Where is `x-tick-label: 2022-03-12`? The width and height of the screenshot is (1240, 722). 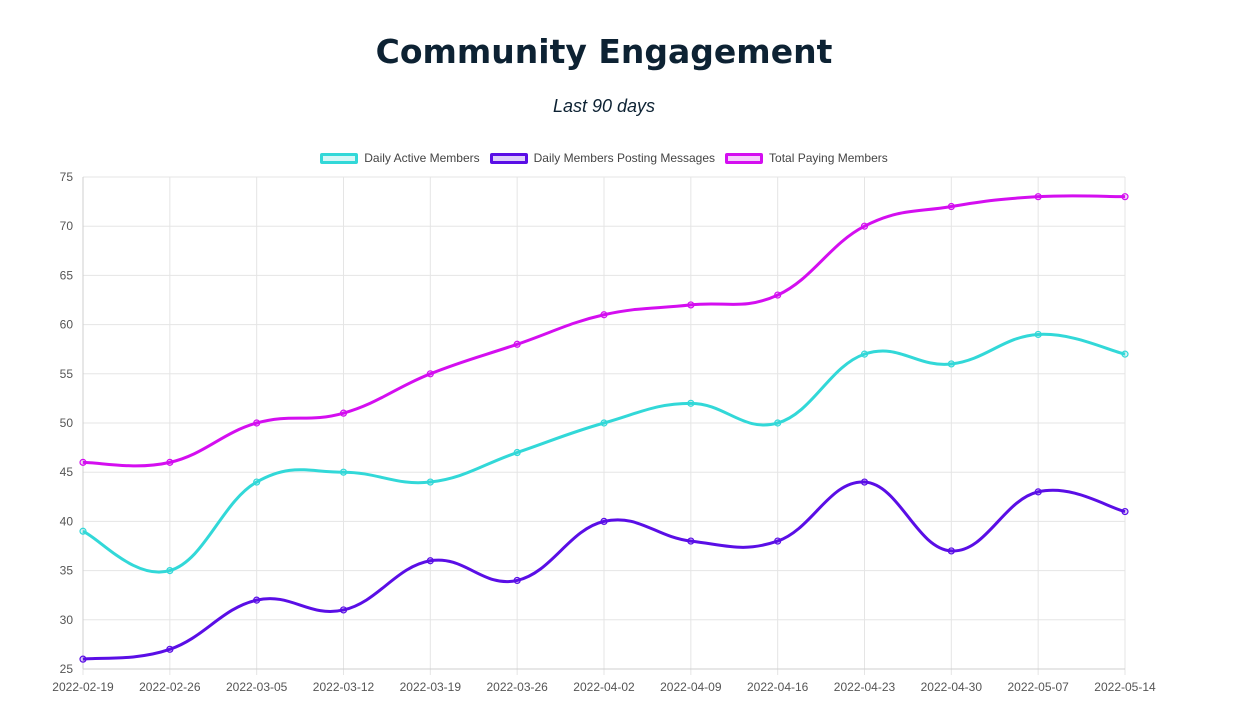
x-tick-label: 2022-03-12 is located at coordinates (344, 687).